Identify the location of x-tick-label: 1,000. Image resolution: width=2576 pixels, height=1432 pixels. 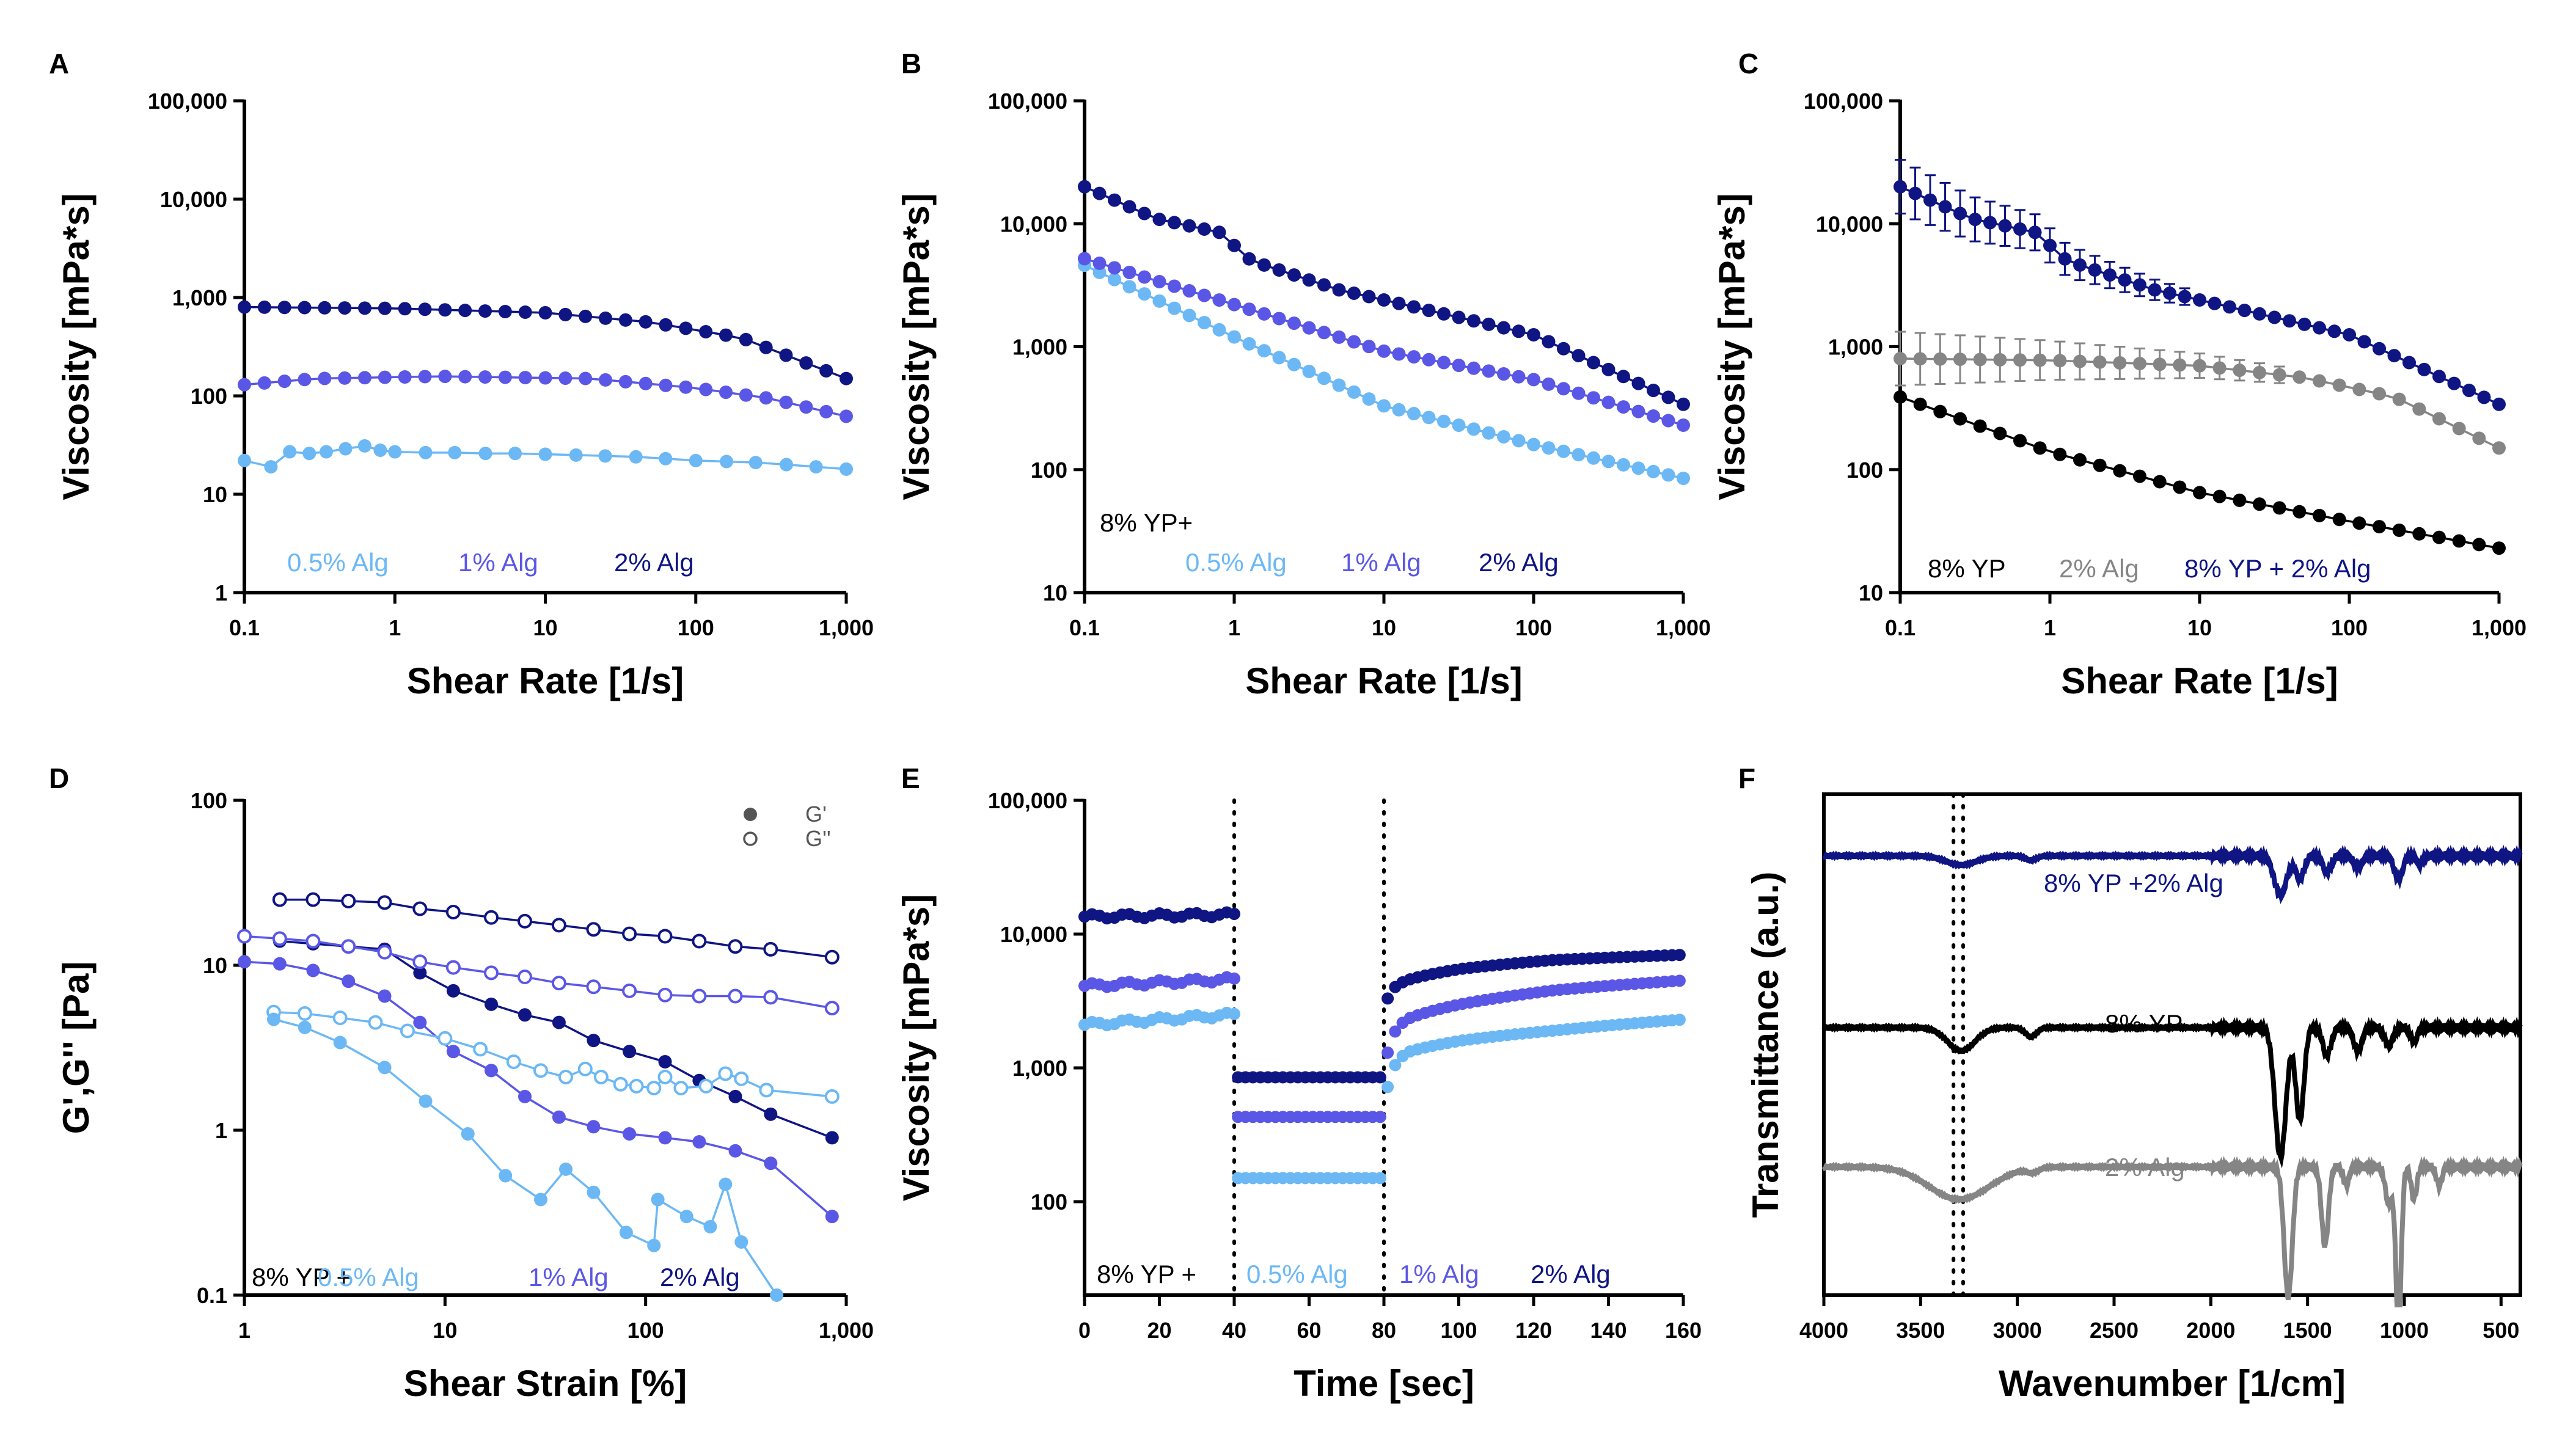
(2499, 627).